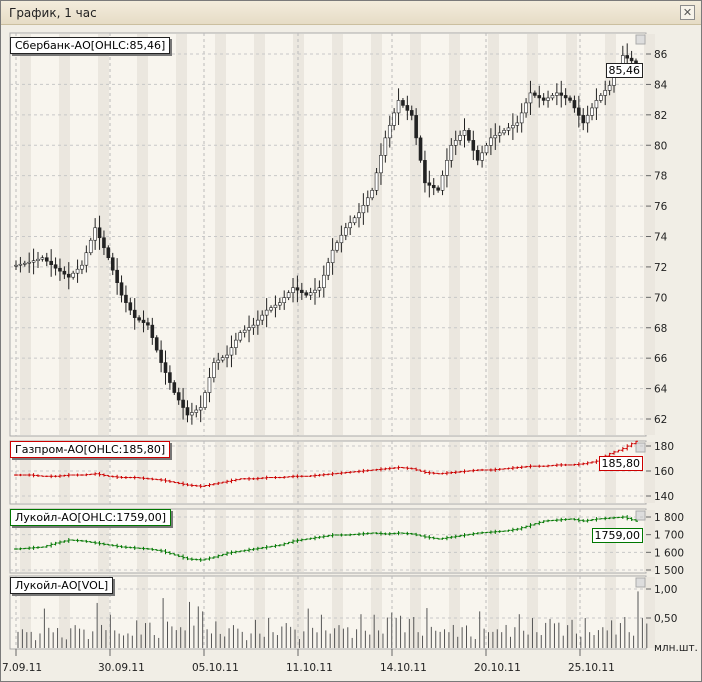  Describe the element at coordinates (669, 518) in the screenshot. I see `axis-tick-label: 1 800` at that location.